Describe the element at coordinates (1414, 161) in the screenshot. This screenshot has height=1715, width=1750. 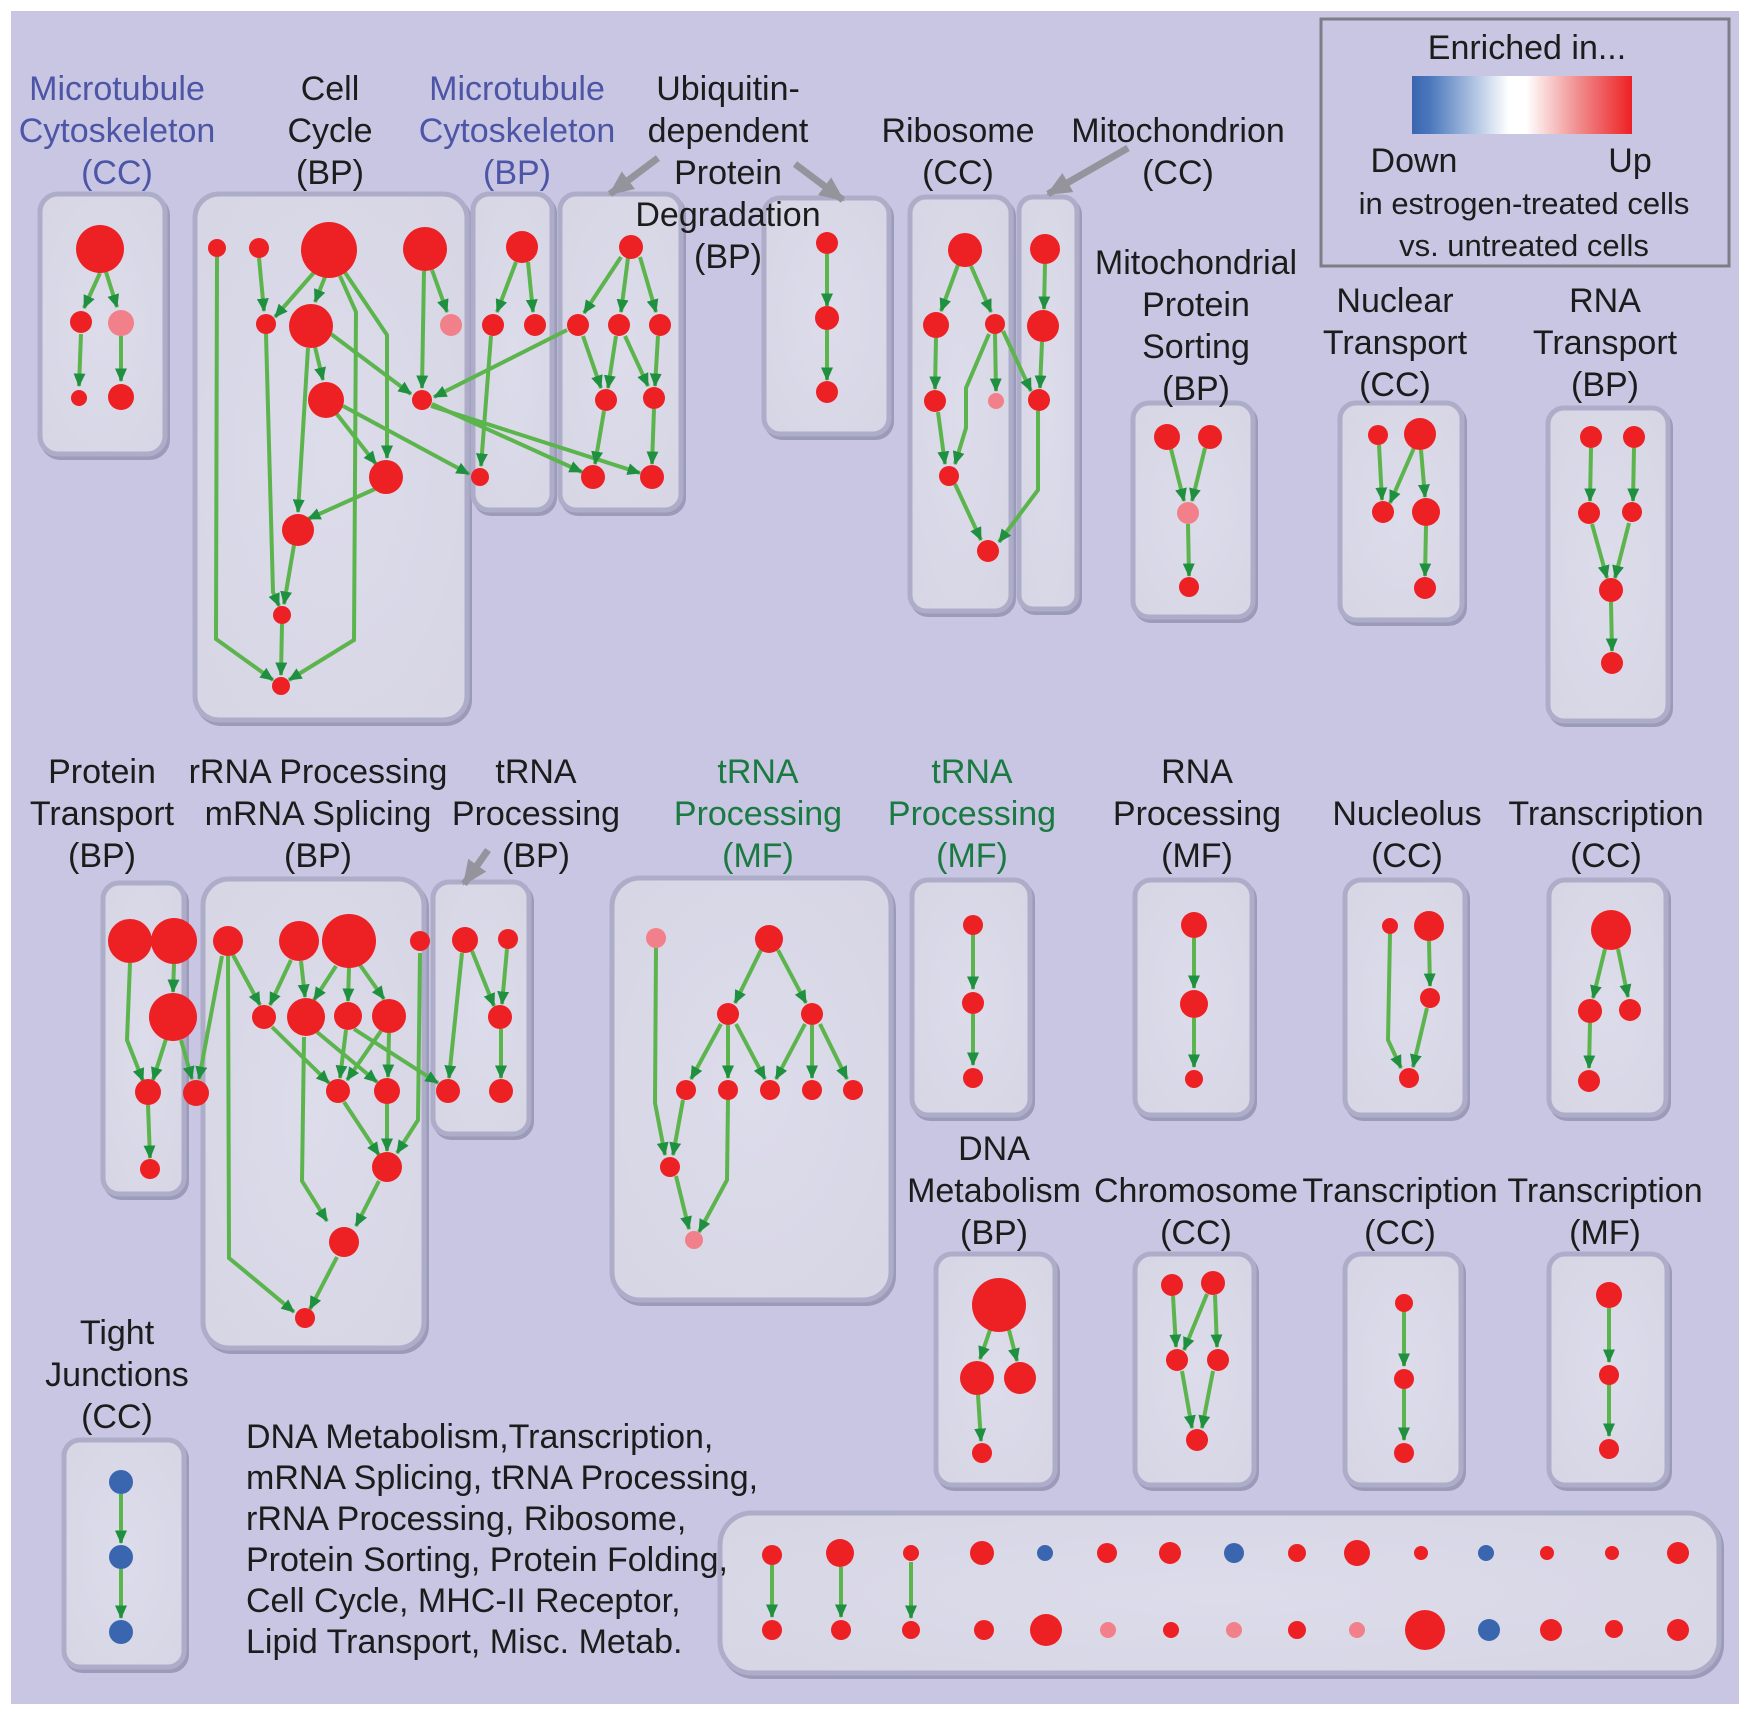
I see `svg-text: Down` at that location.